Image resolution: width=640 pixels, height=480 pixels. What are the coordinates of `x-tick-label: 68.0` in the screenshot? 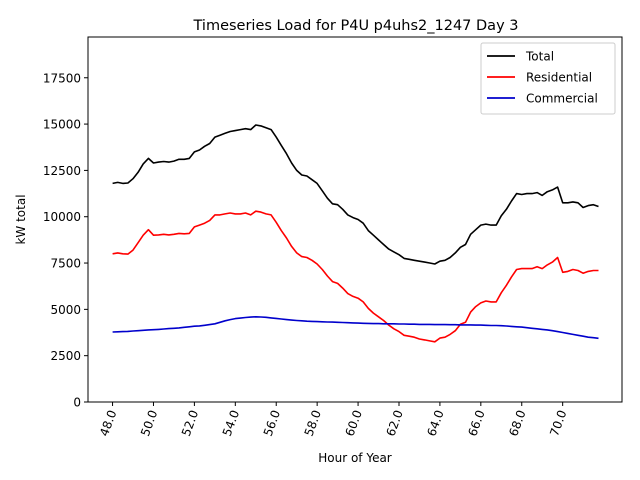 It's located at (517, 423).